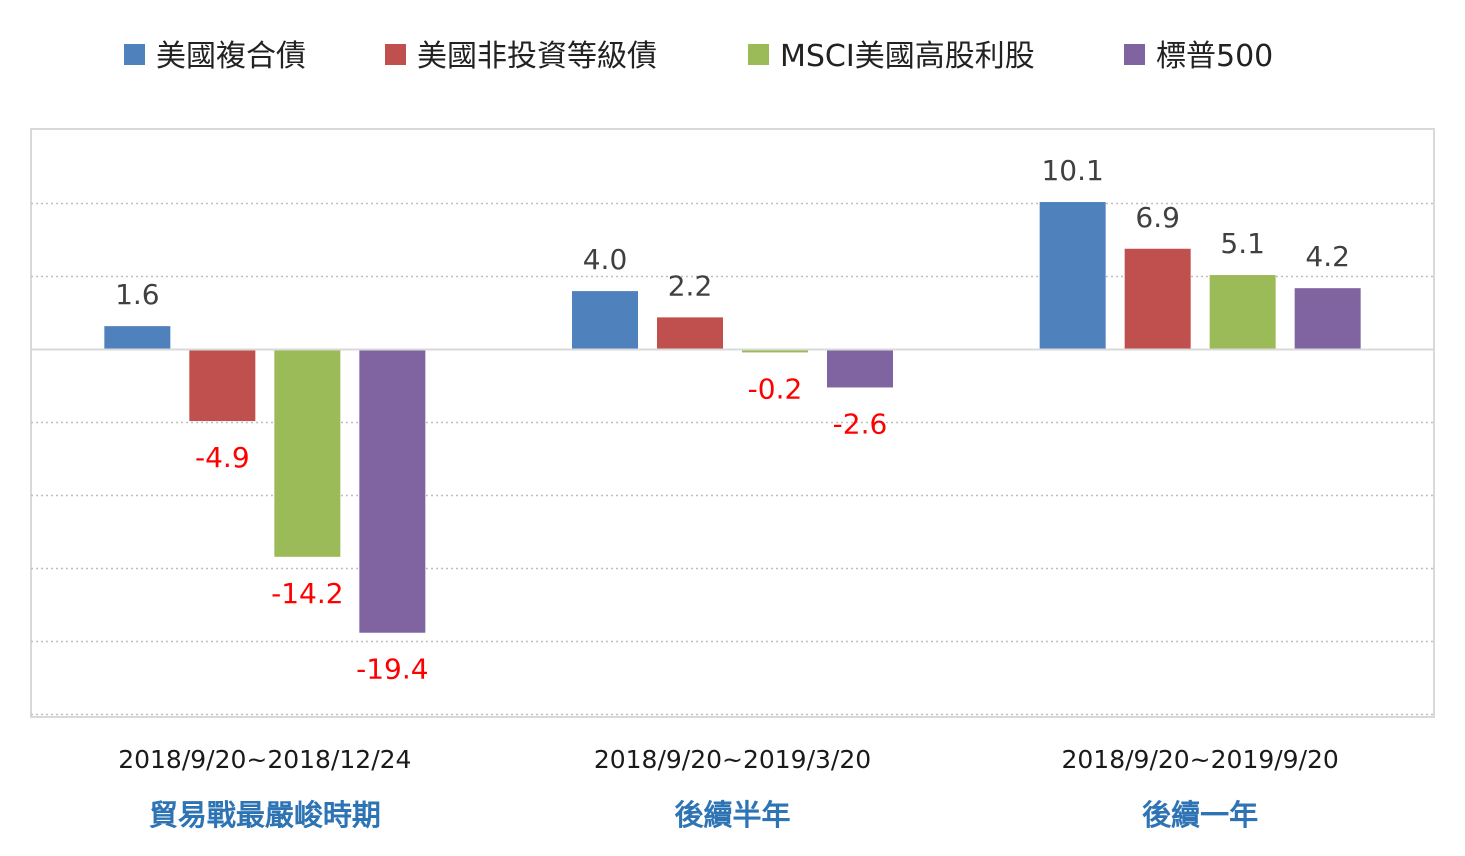 The image size is (1465, 856). Describe the element at coordinates (307, 593) in the screenshot. I see `data-label: -14.2` at that location.